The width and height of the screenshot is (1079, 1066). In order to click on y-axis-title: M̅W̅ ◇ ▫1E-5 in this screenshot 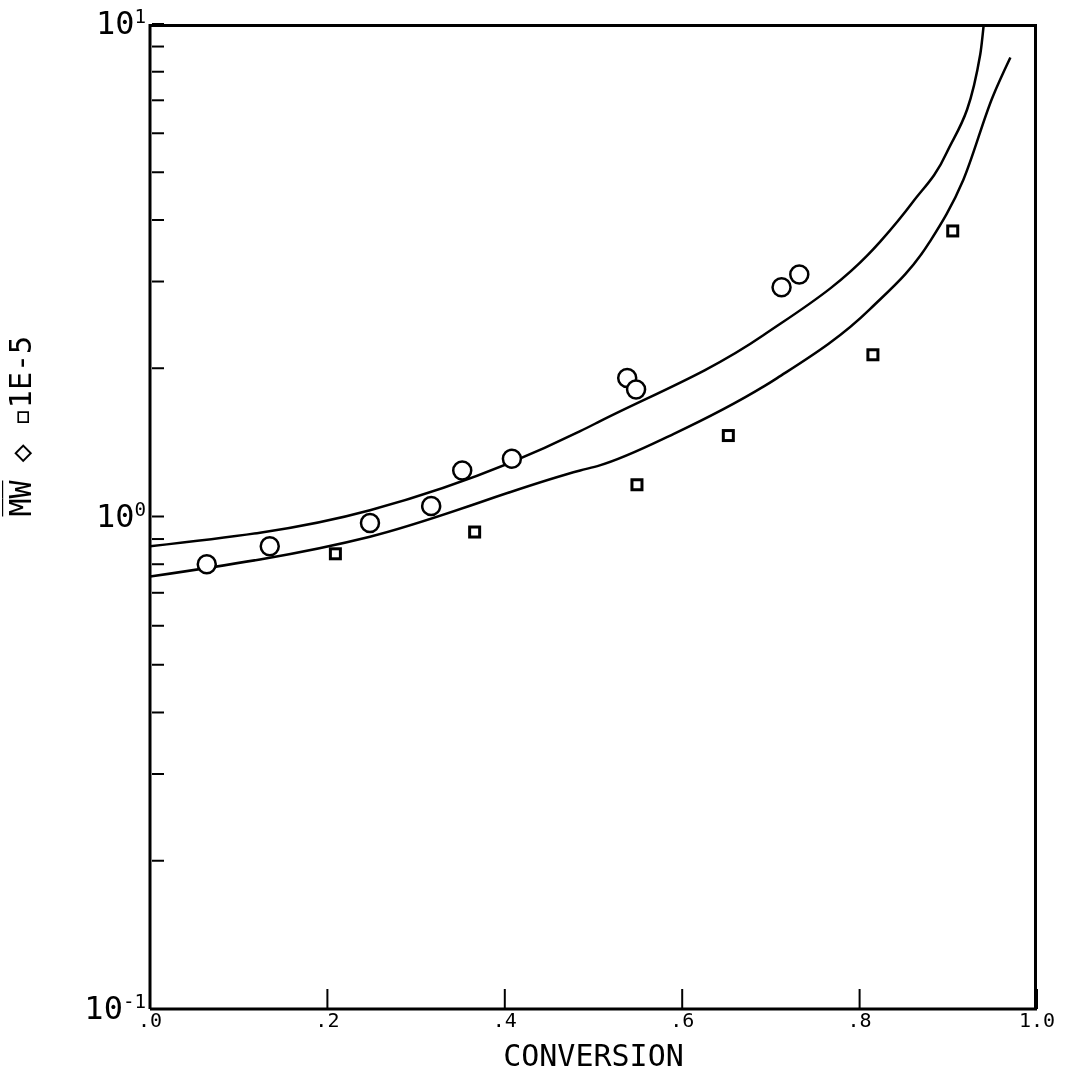, I will do `click(20, 426)`.